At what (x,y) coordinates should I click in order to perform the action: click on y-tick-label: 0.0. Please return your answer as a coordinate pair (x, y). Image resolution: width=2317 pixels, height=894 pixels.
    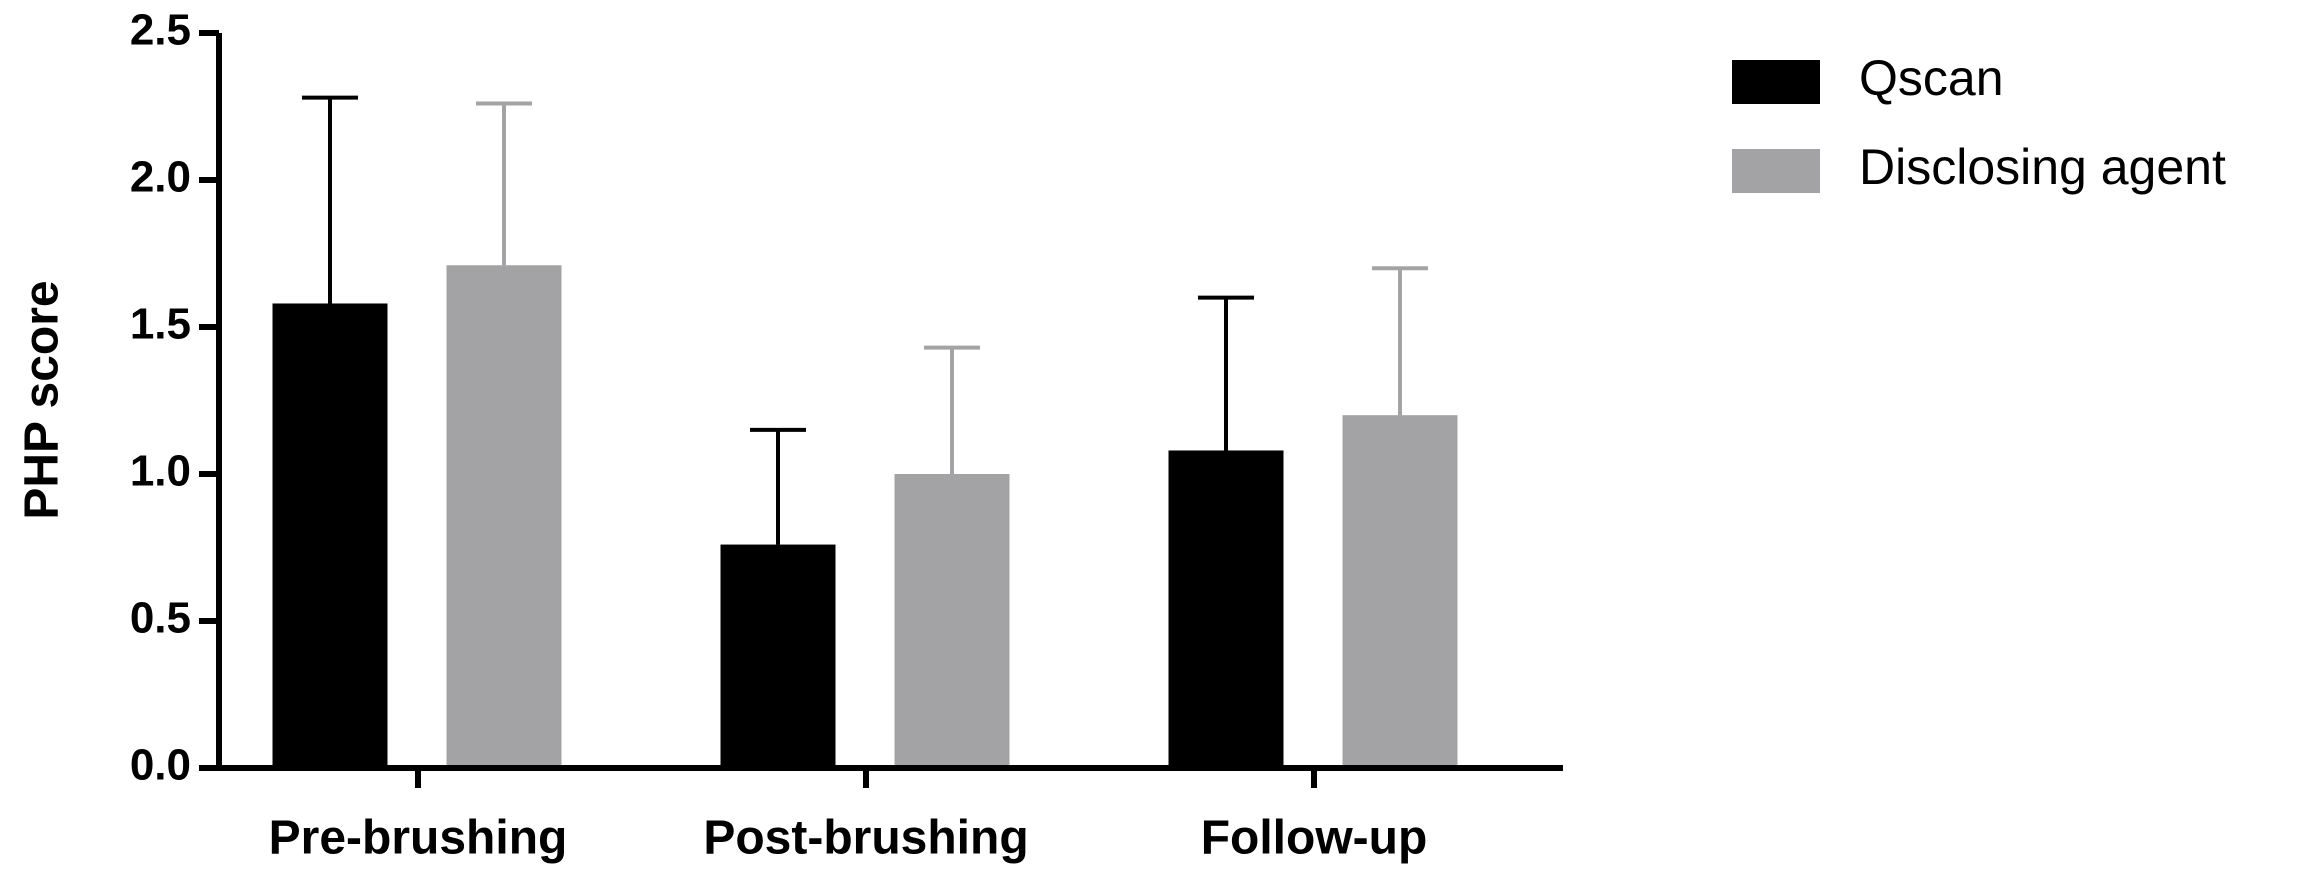
    Looking at the image, I should click on (160, 765).